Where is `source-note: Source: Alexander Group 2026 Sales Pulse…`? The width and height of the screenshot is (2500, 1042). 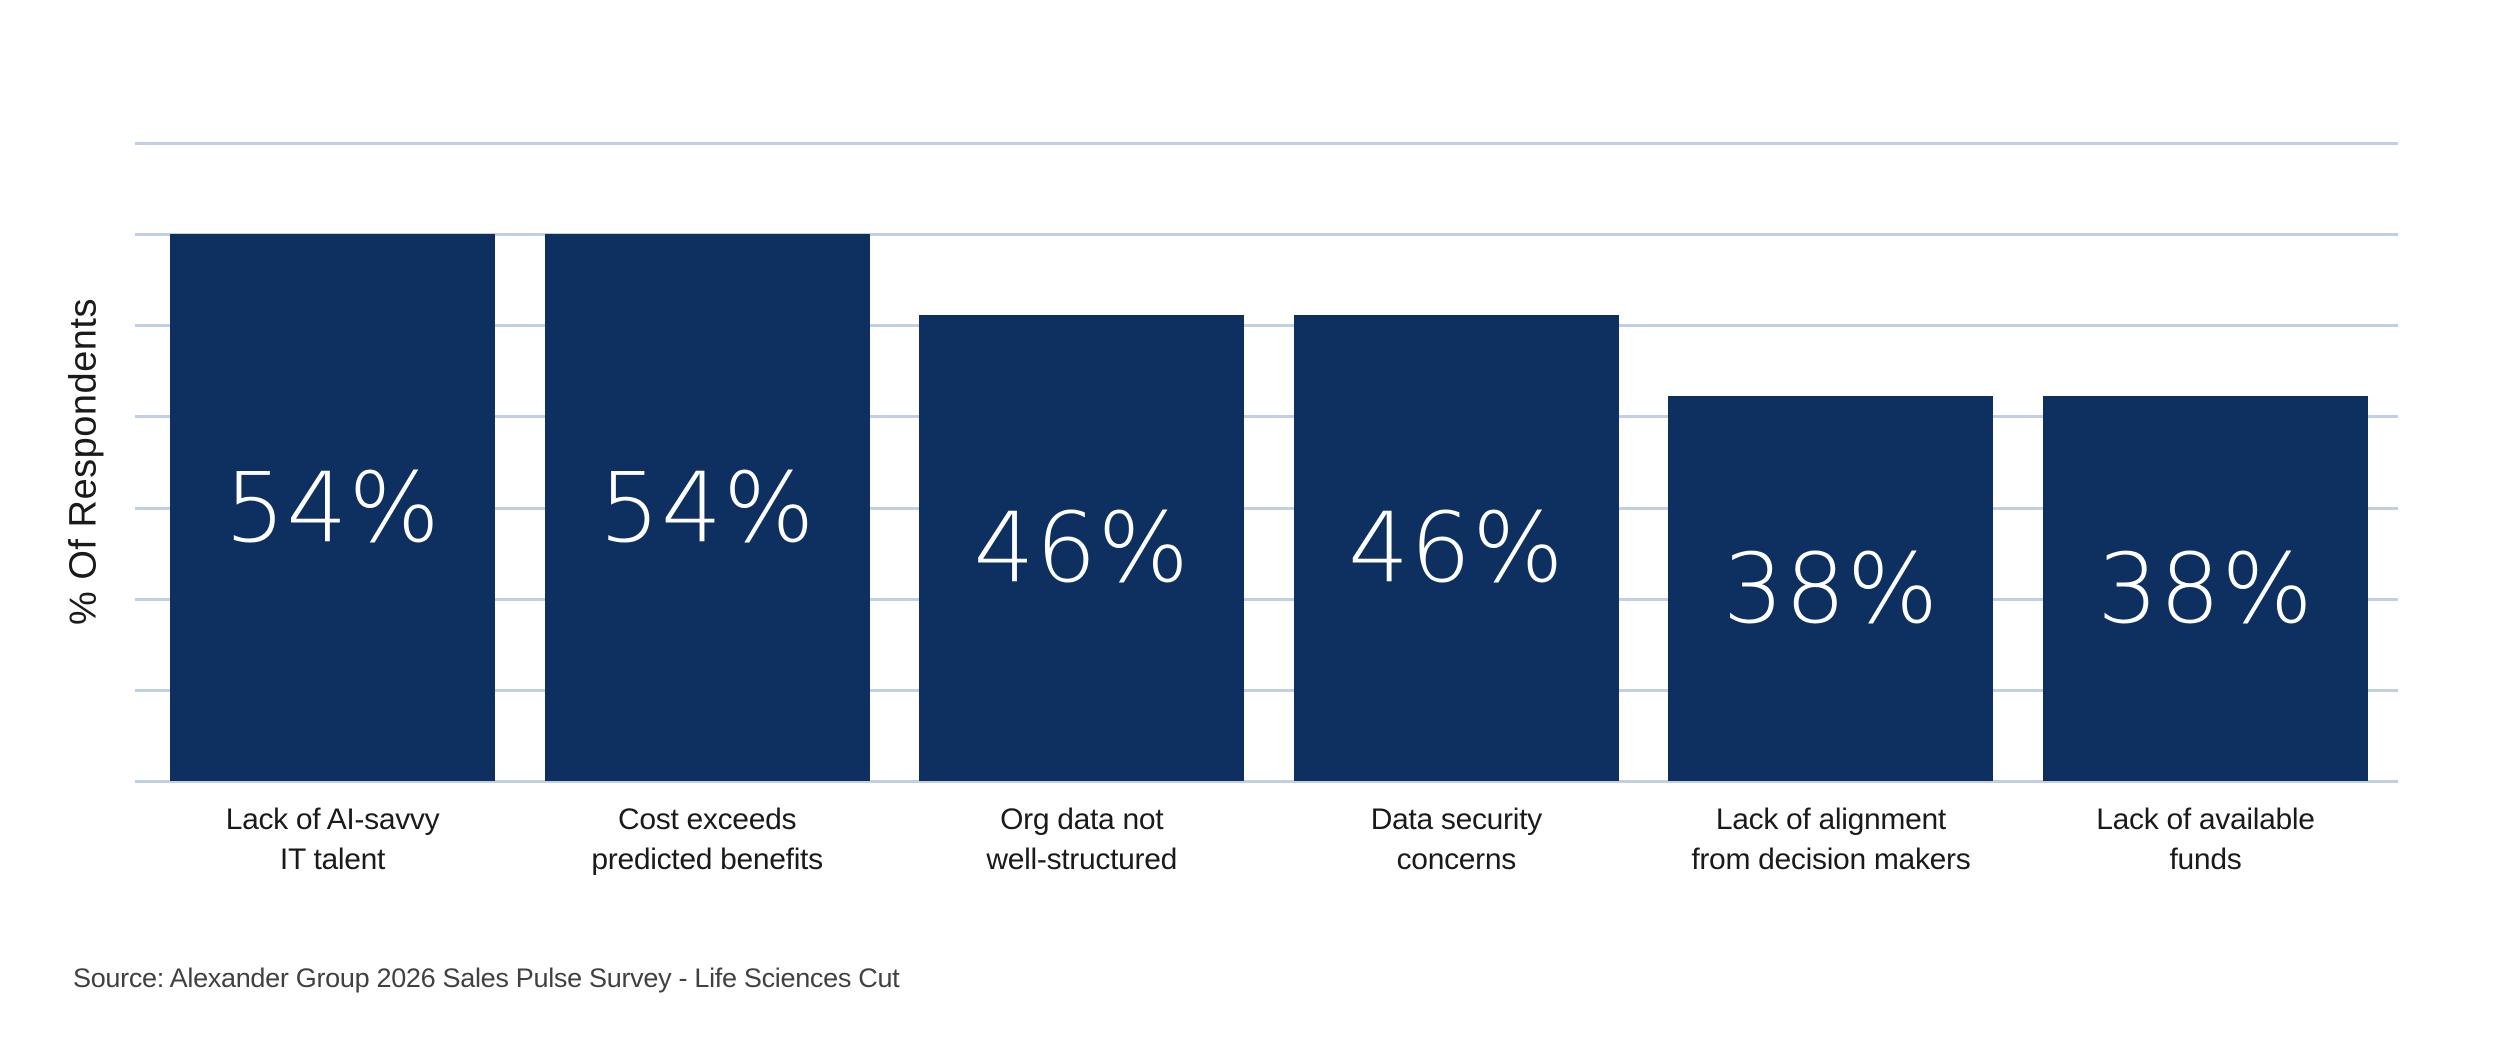
source-note: Source: Alexander Group 2026 Sales Pulse… is located at coordinates (486, 978).